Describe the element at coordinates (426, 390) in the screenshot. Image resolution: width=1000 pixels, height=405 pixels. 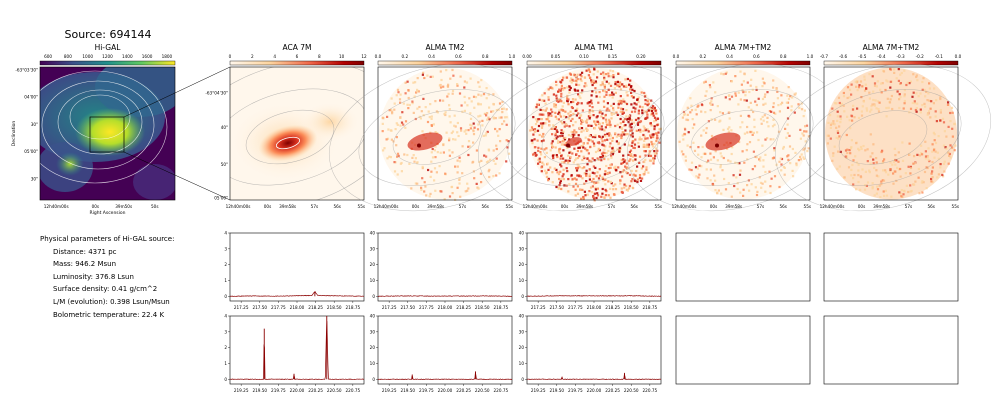
I see `x-tick-label: 219.75` at that location.